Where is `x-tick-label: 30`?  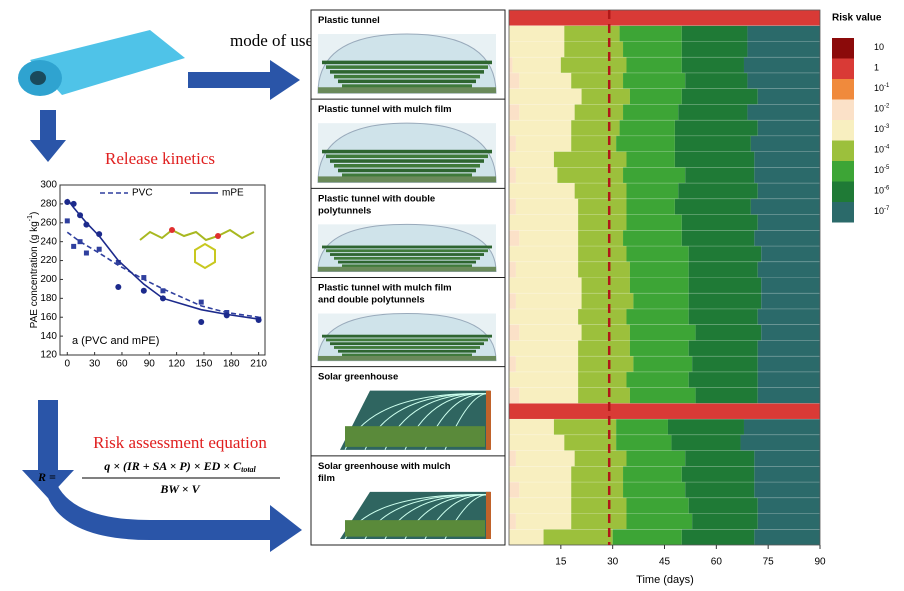
x-tick-label: 30 is located at coordinates (95, 364).